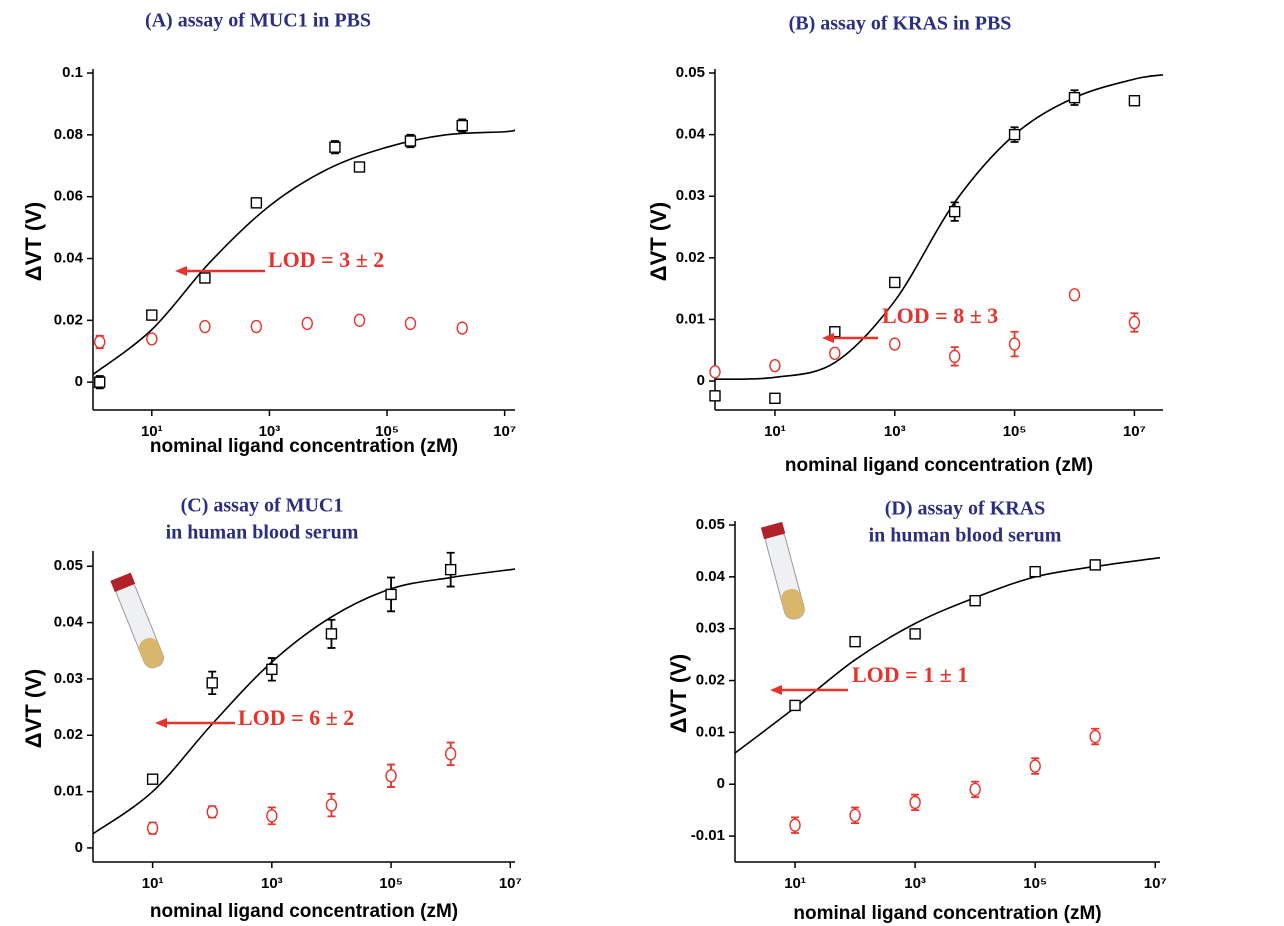 The height and width of the screenshot is (926, 1284). What do you see at coordinates (940, 315) in the screenshot?
I see `lod-annotation: LOD = 8 ± 3` at bounding box center [940, 315].